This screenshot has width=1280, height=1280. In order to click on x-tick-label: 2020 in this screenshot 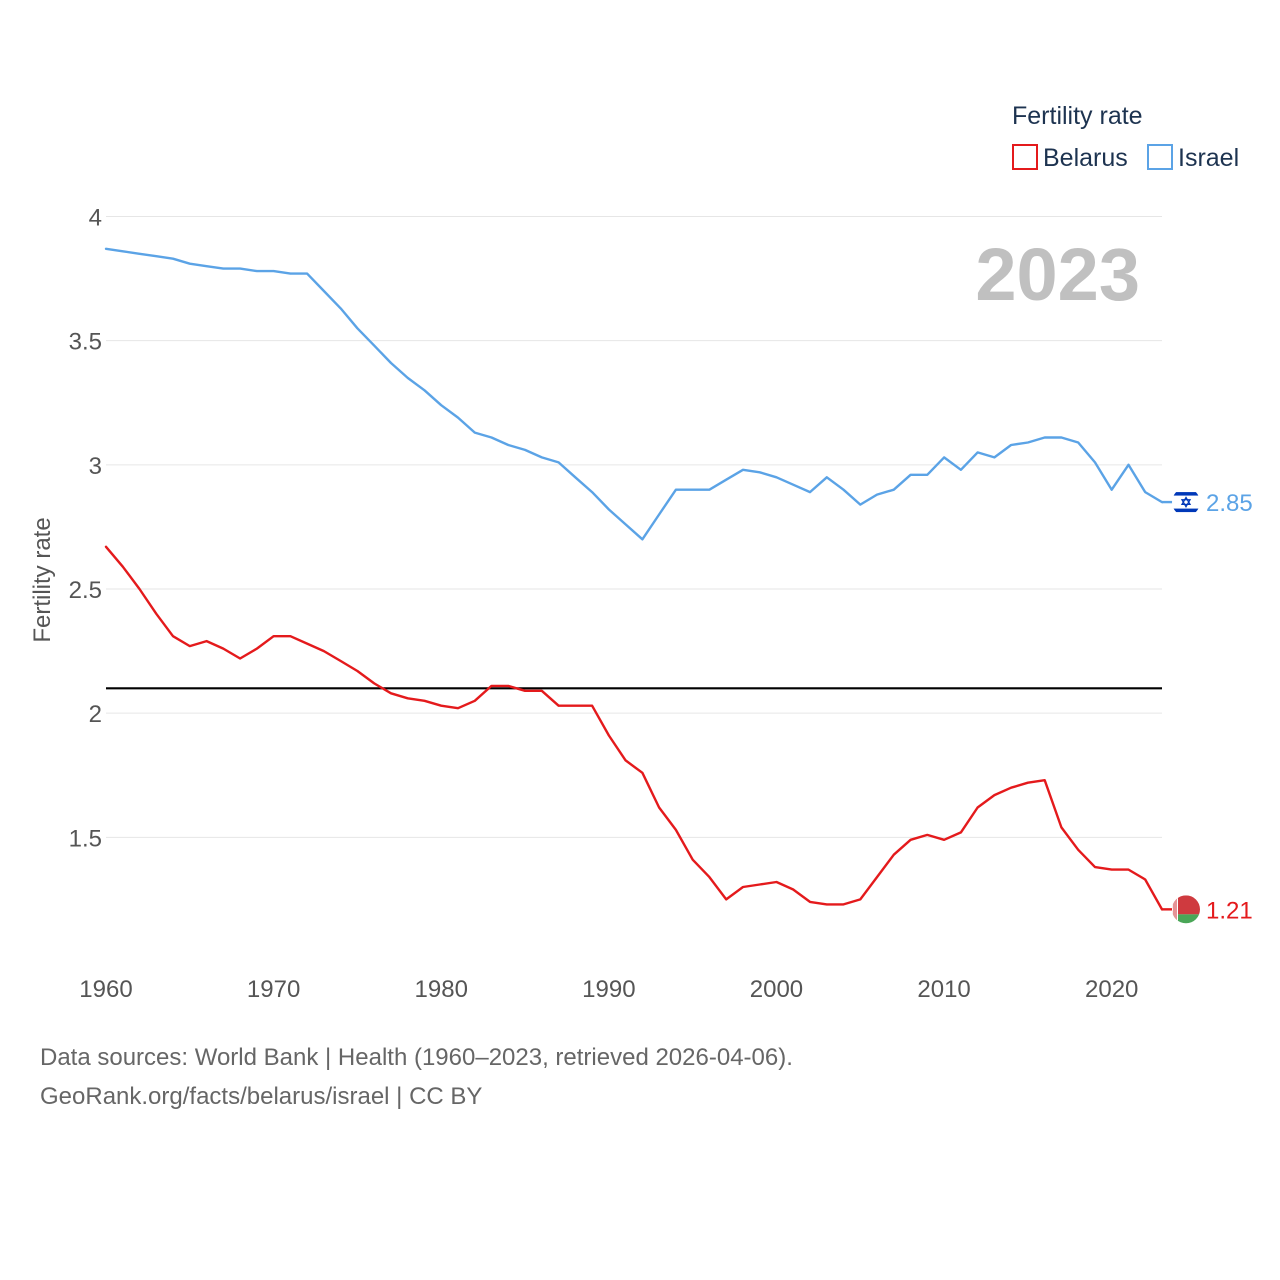, I will do `click(1111, 989)`.